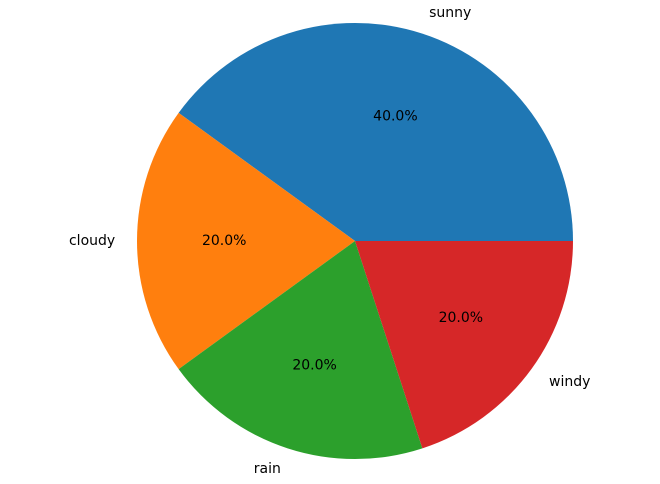  Describe the element at coordinates (224, 241) in the screenshot. I see `pie-percent-label-cloudy: 20.0%` at that location.